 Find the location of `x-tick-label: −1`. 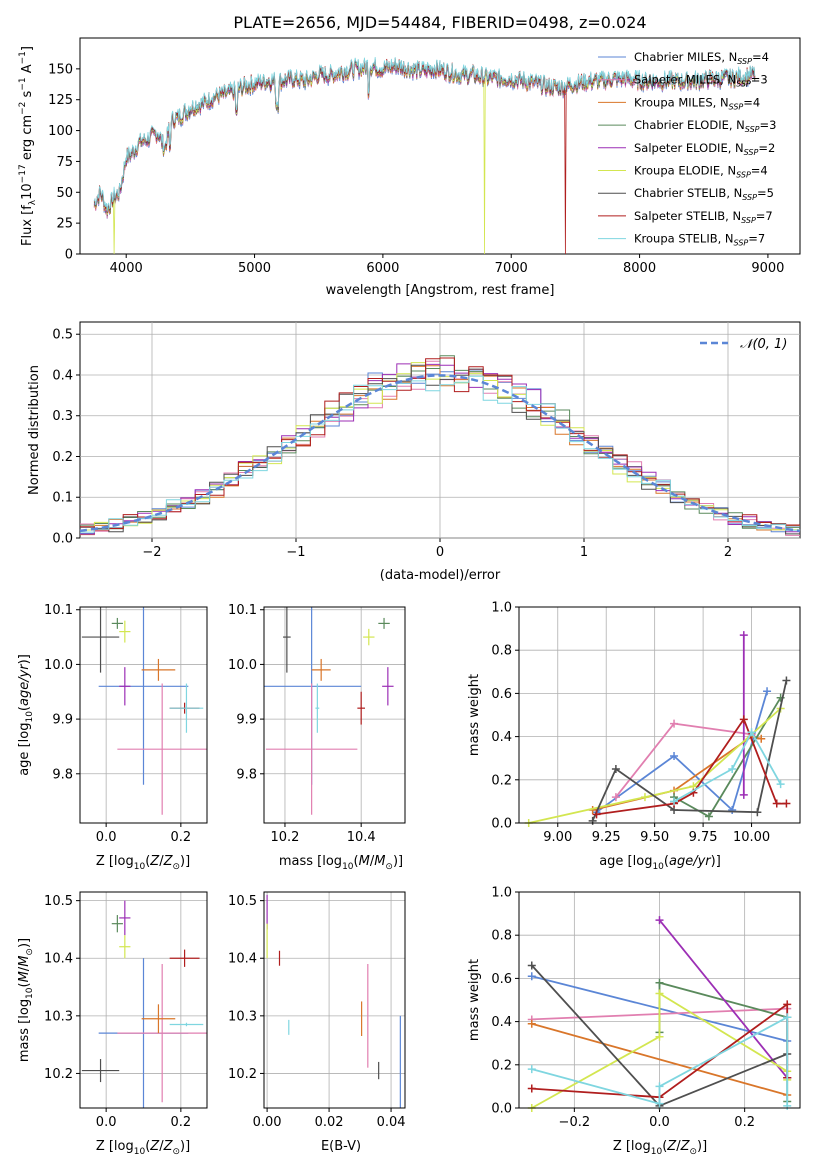

x-tick-label: −1 is located at coordinates (295, 552).